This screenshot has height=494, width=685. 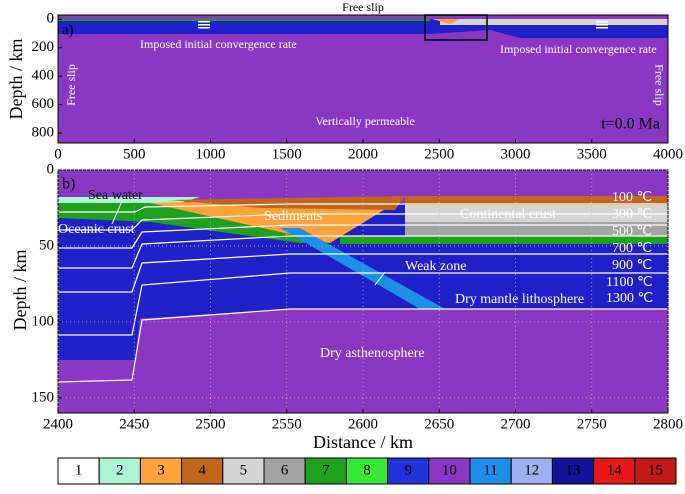 What do you see at coordinates (372, 353) in the screenshot?
I see `annotation: Dry asthenosphere` at bounding box center [372, 353].